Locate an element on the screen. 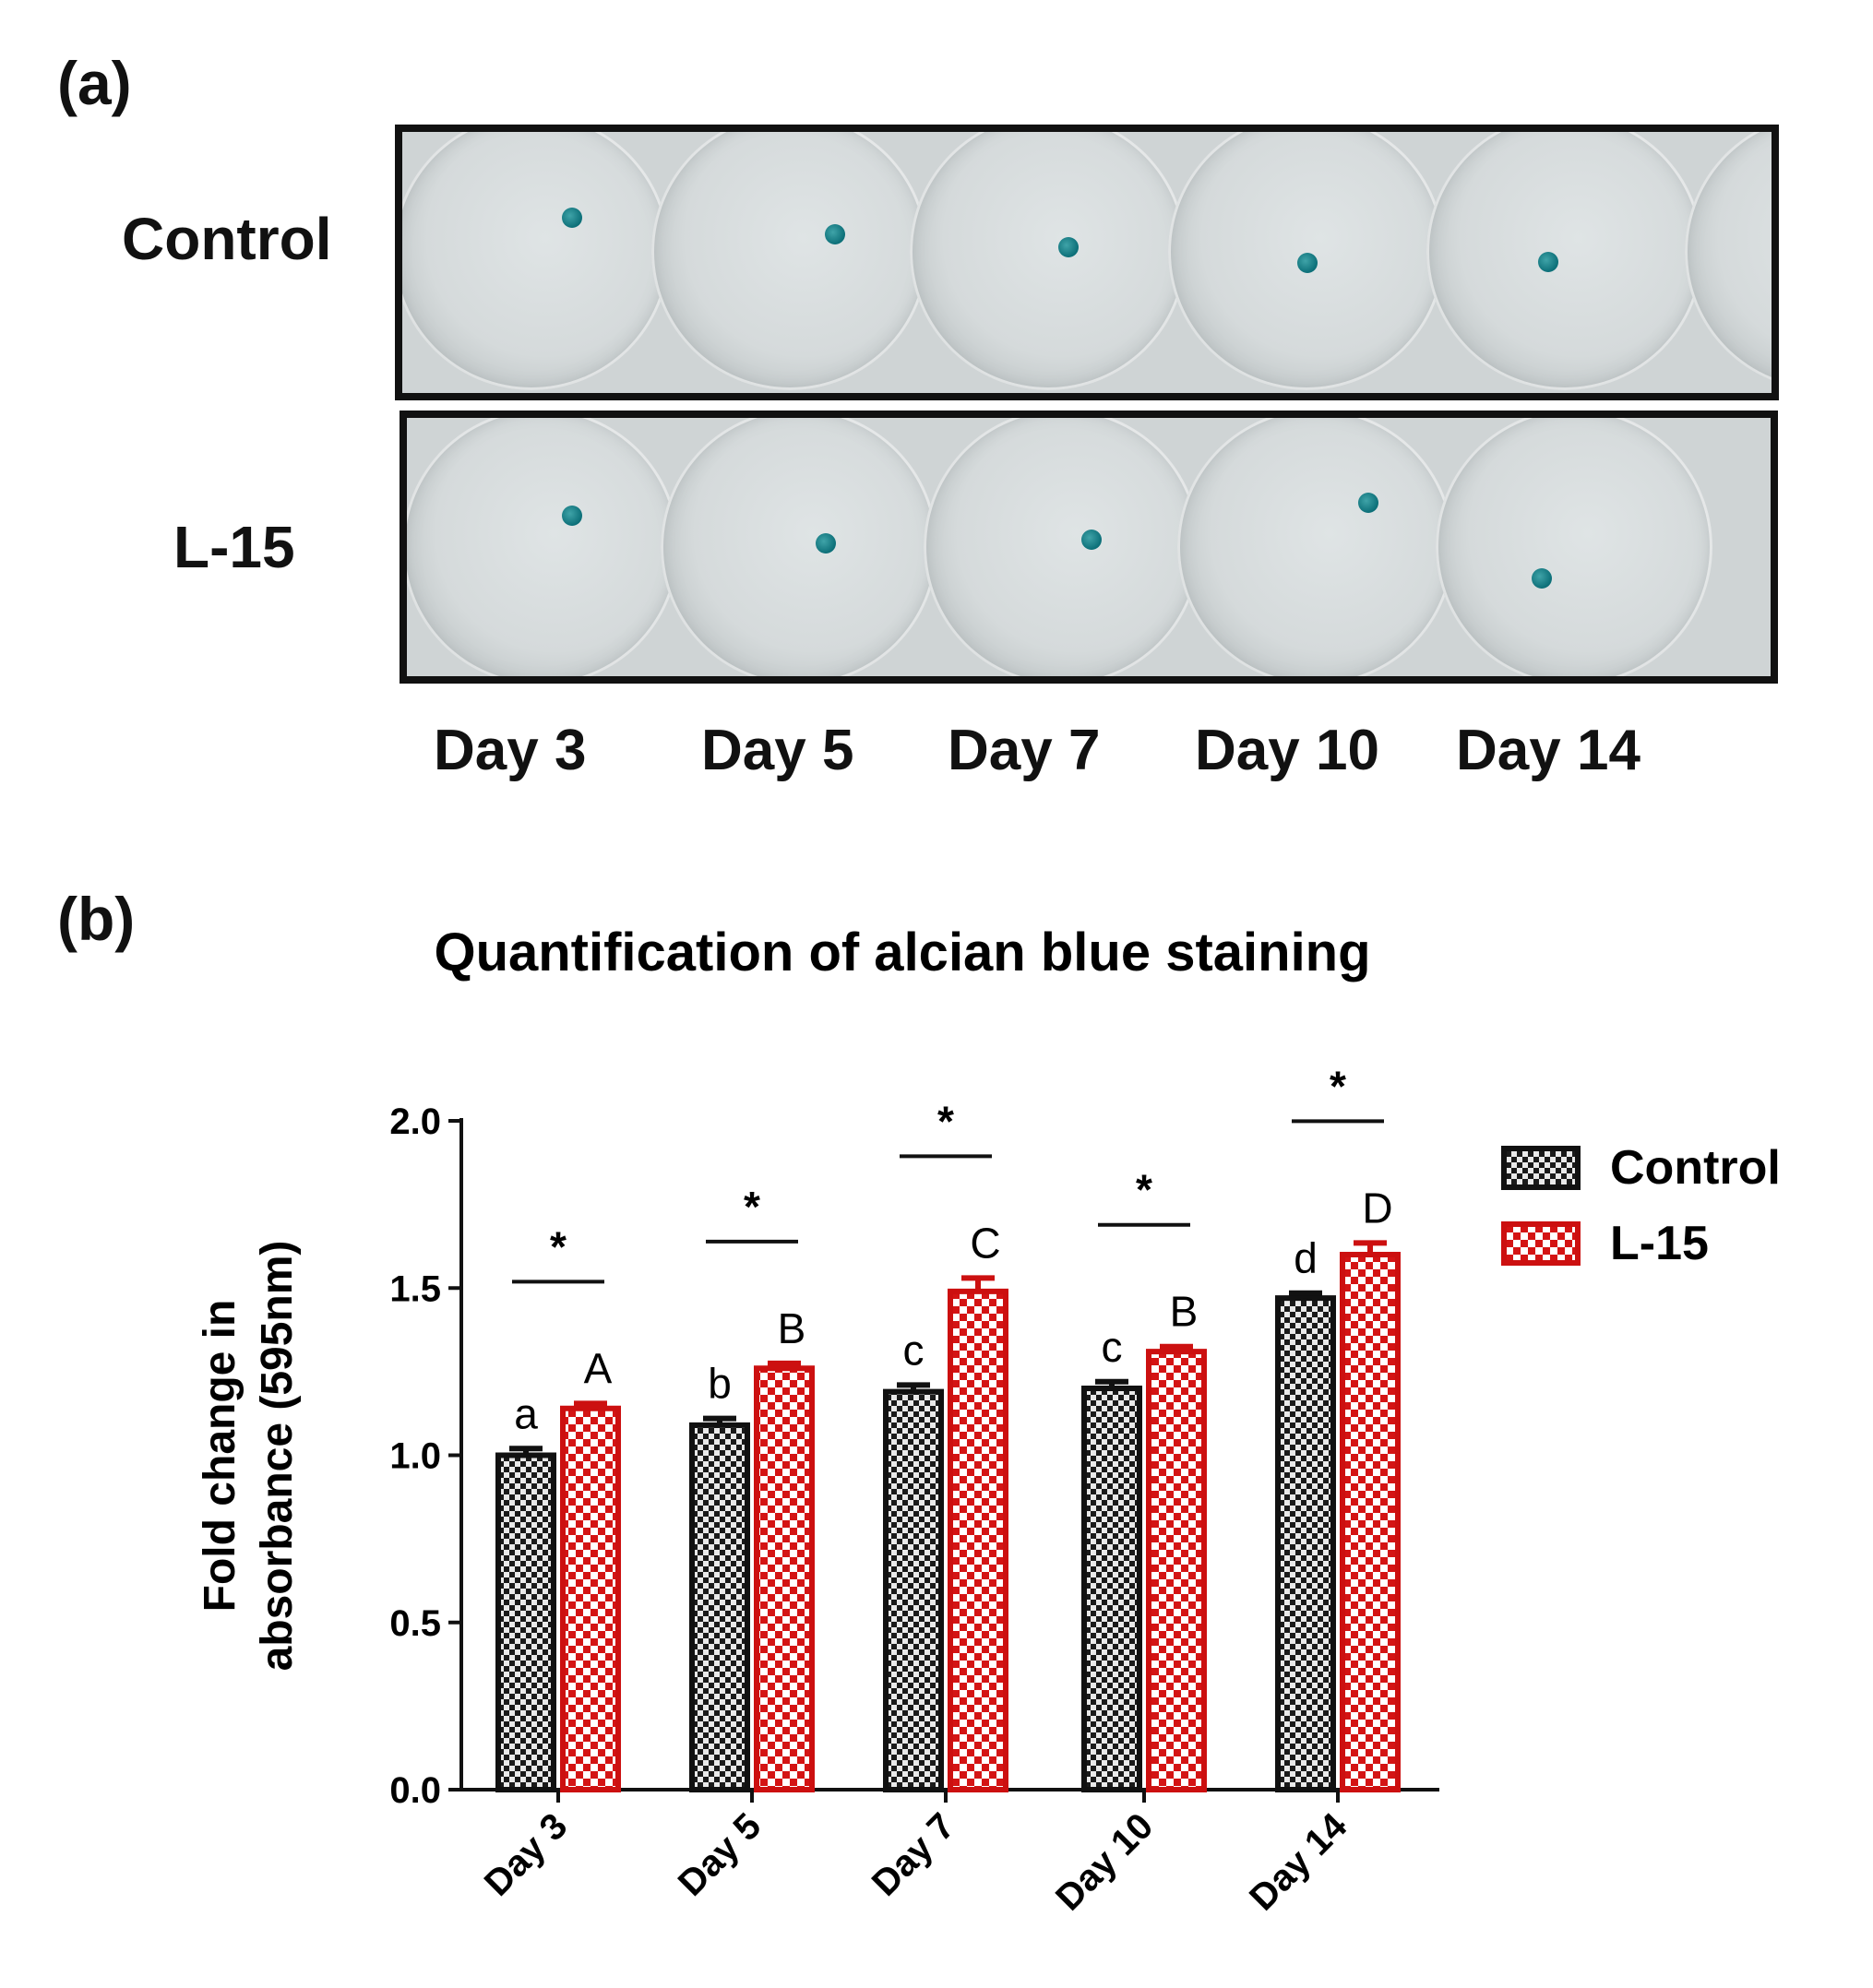 This screenshot has height=1988, width=1873. group-letter: C is located at coordinates (985, 1243).